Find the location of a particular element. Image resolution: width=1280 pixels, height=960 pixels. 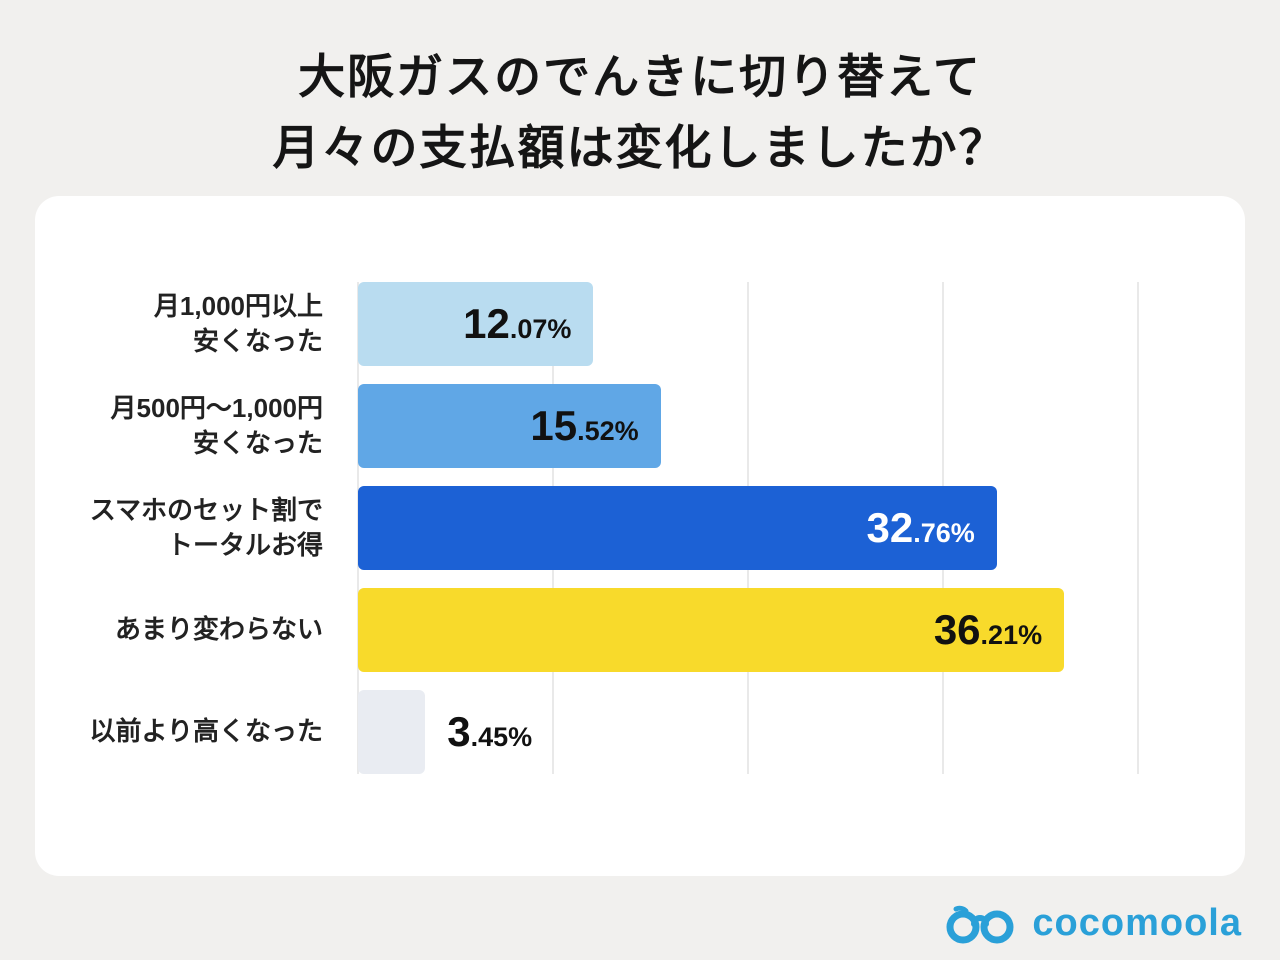

gridline is located at coordinates (1138, 528).